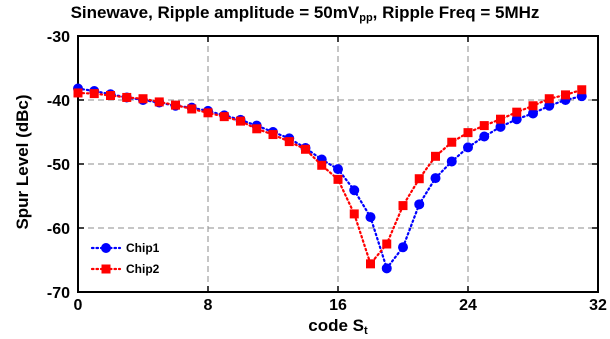 This screenshot has width=610, height=339. Describe the element at coordinates (22, 162) in the screenshot. I see `y-axis-label: Spur Level (dBc)` at that location.